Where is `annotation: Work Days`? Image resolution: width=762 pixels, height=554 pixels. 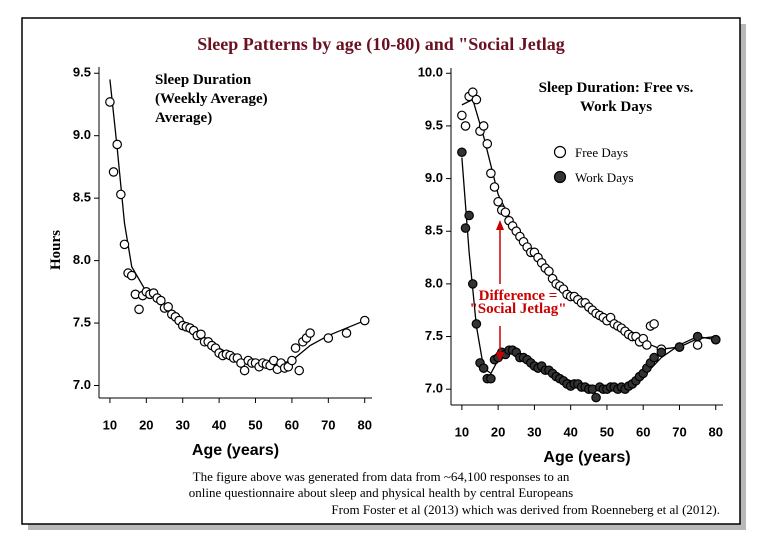
annotation: Work Days is located at coordinates (616, 107).